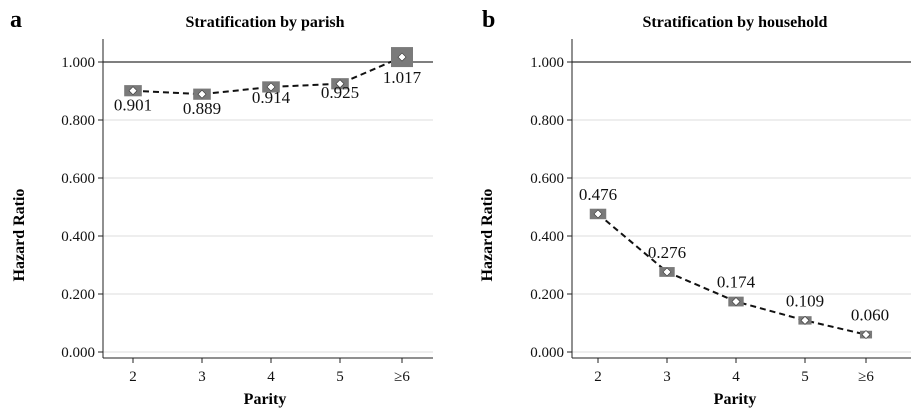 The width and height of the screenshot is (911, 415). I want to click on data-label-a: 0.914, so click(271, 97).